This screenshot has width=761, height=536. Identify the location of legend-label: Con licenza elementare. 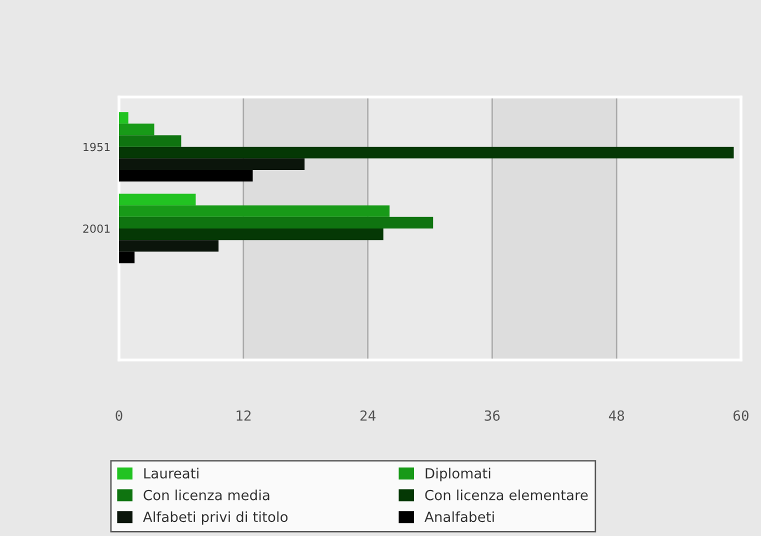
(506, 495).